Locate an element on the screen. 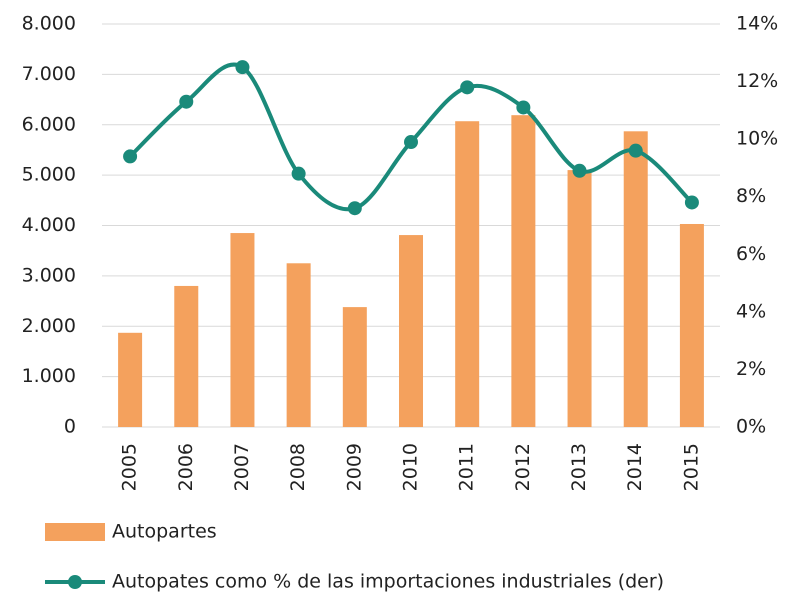 This screenshot has width=803, height=601. y-tick-label: 4.000 is located at coordinates (49, 225).